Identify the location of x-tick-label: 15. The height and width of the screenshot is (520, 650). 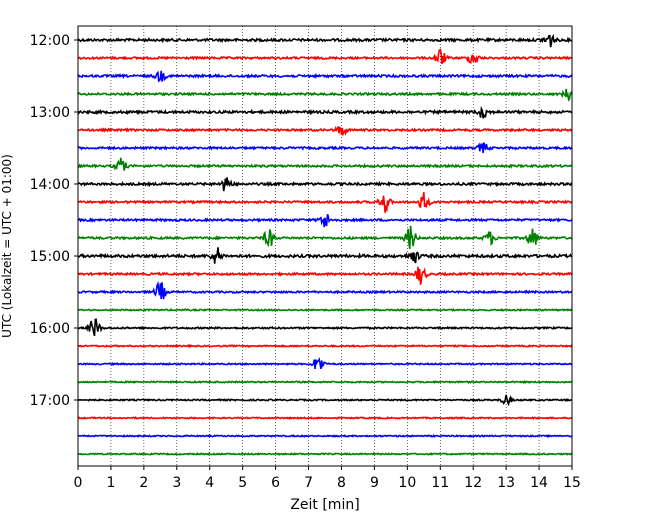
(572, 483).